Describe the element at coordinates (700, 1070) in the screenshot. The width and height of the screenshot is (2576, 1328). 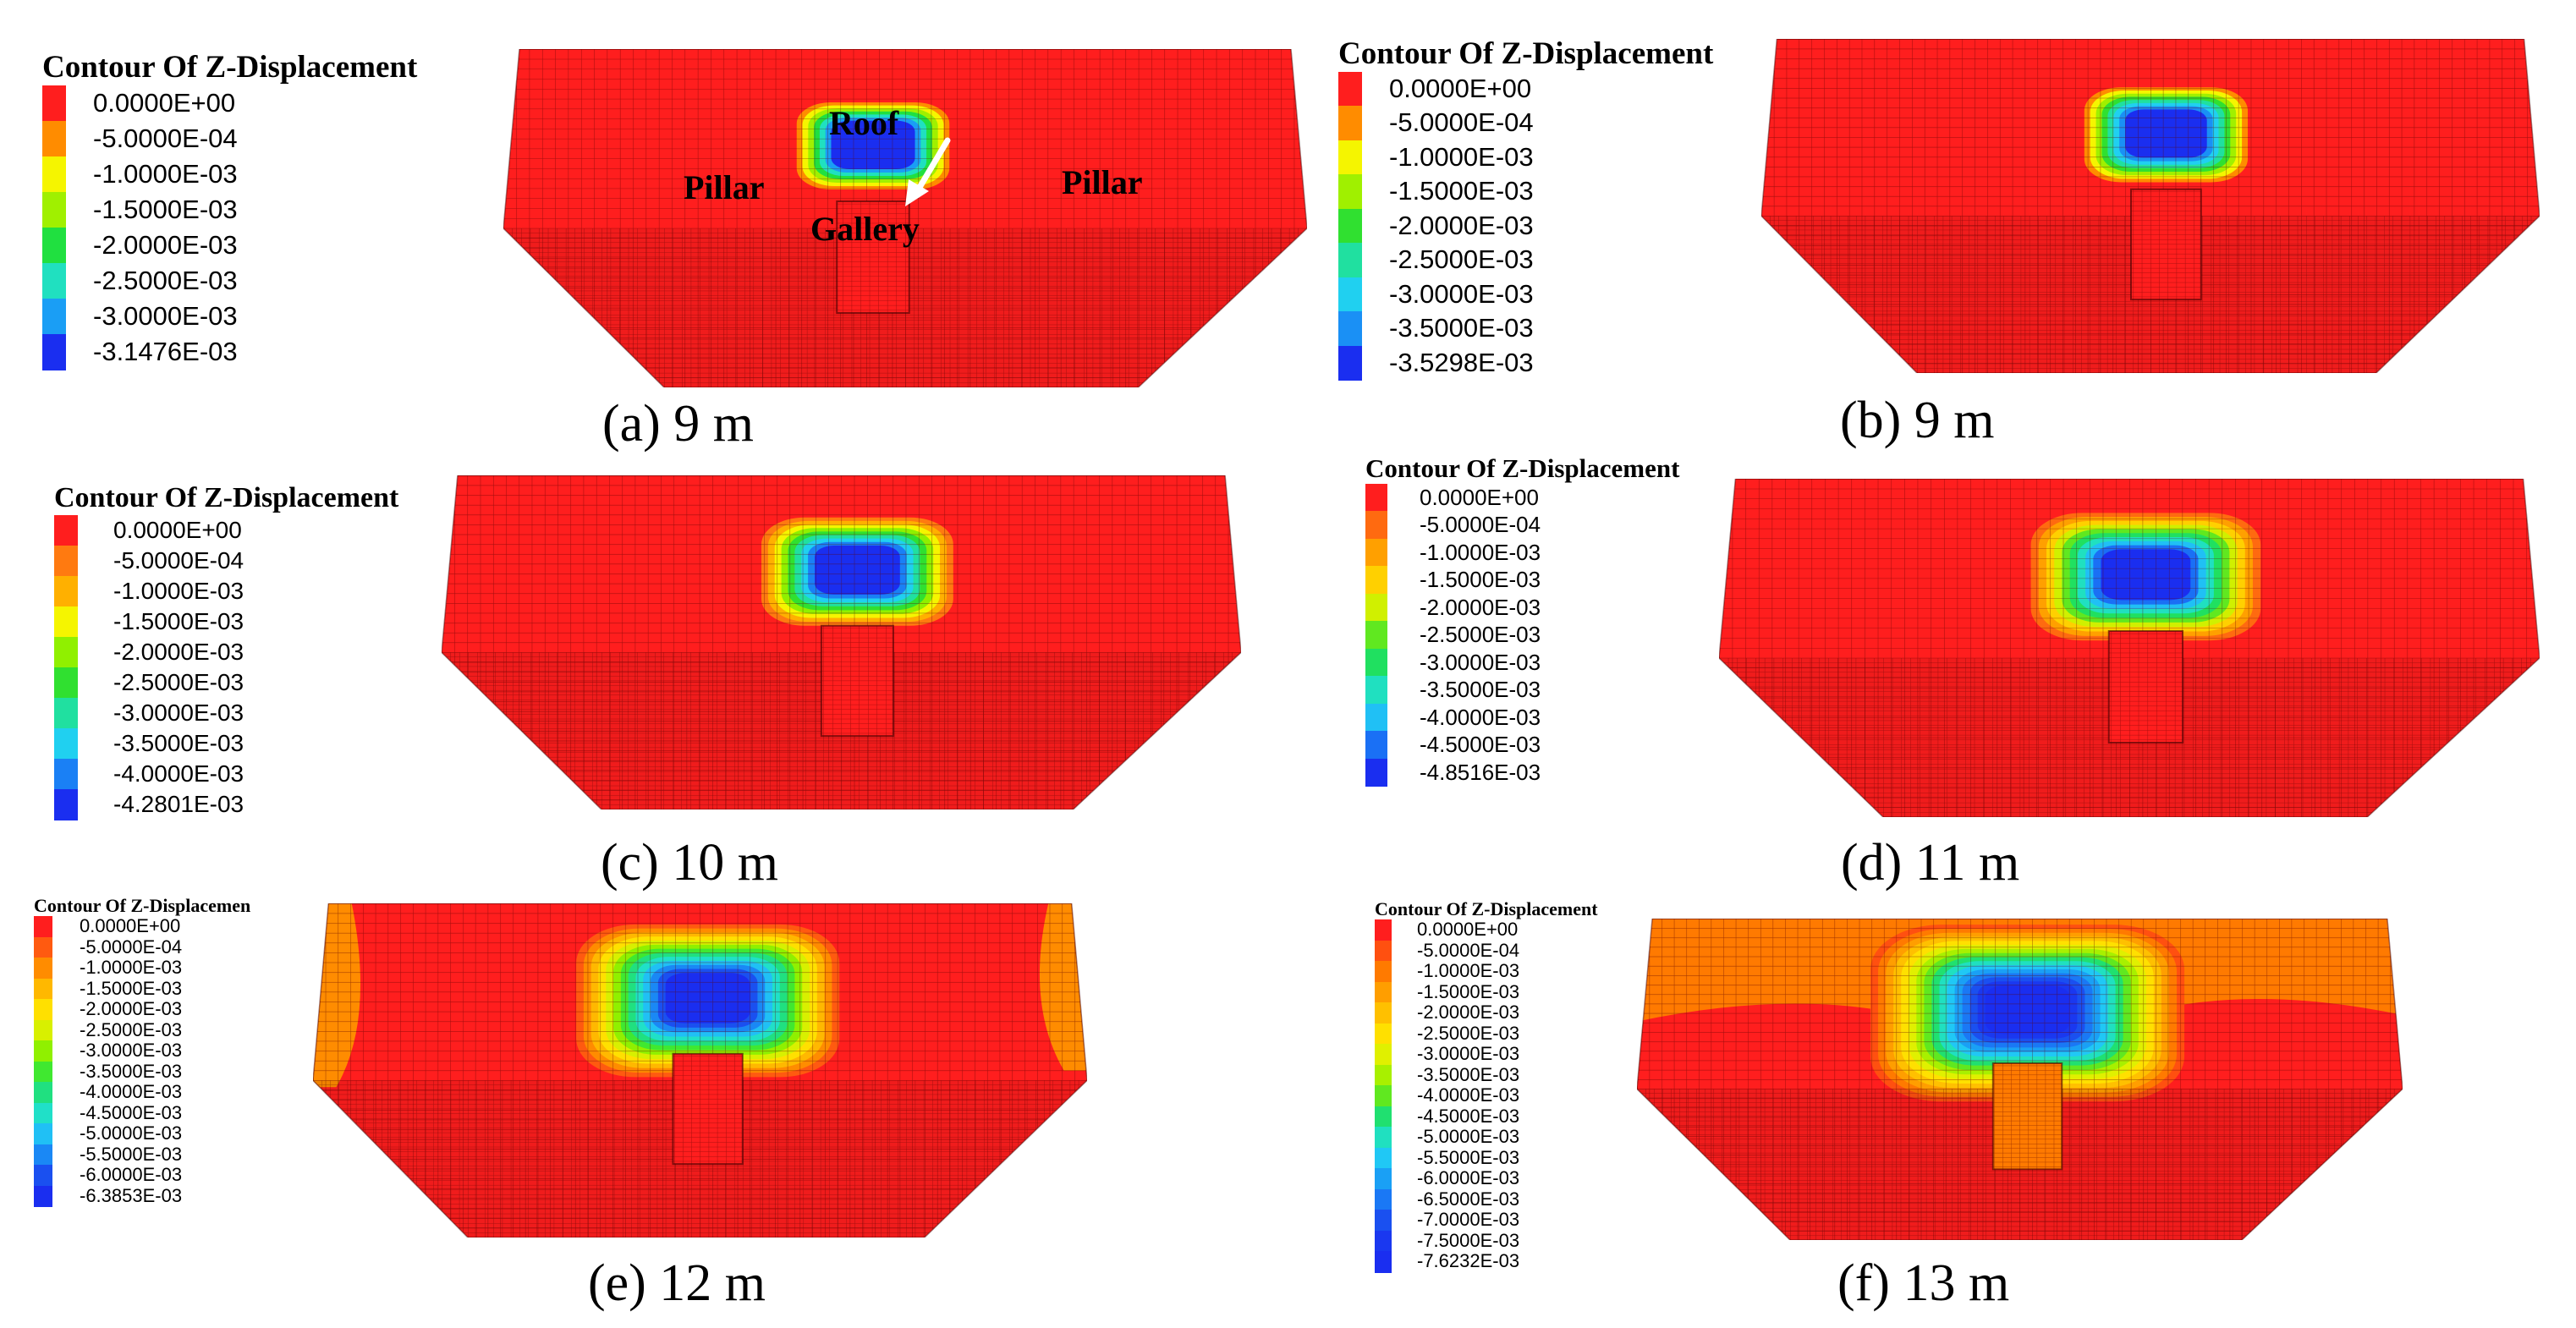
I see `mesh-model-e` at that location.